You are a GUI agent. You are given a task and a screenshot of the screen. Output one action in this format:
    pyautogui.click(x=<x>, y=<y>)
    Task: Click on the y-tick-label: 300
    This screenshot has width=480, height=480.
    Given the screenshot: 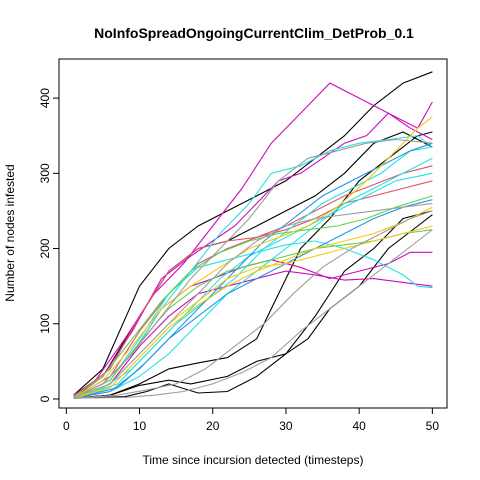 What is the action you would take?
    pyautogui.click(x=45, y=173)
    